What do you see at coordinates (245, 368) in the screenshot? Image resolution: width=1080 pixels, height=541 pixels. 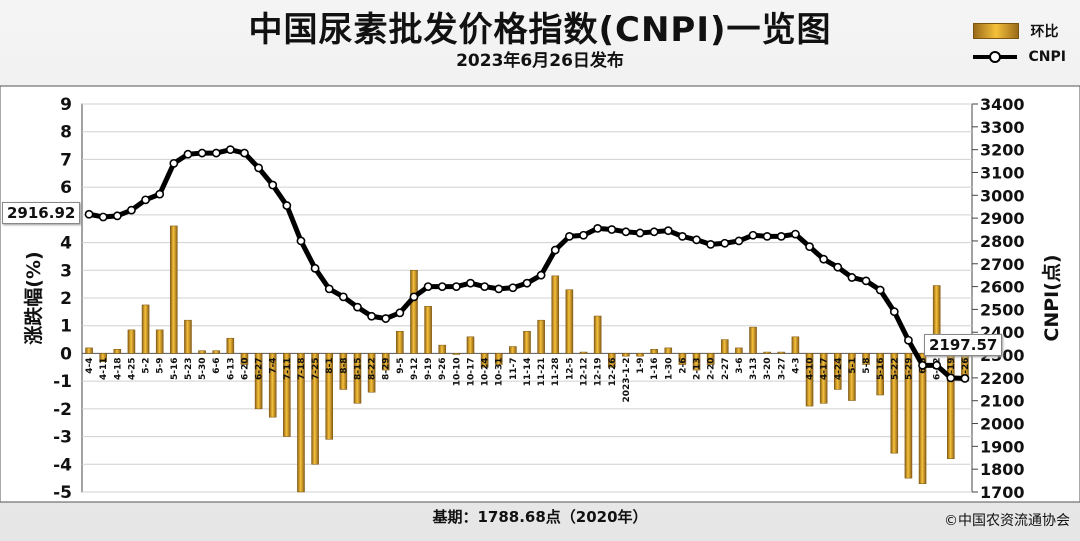 I see `category-label: 6-20` at bounding box center [245, 368].